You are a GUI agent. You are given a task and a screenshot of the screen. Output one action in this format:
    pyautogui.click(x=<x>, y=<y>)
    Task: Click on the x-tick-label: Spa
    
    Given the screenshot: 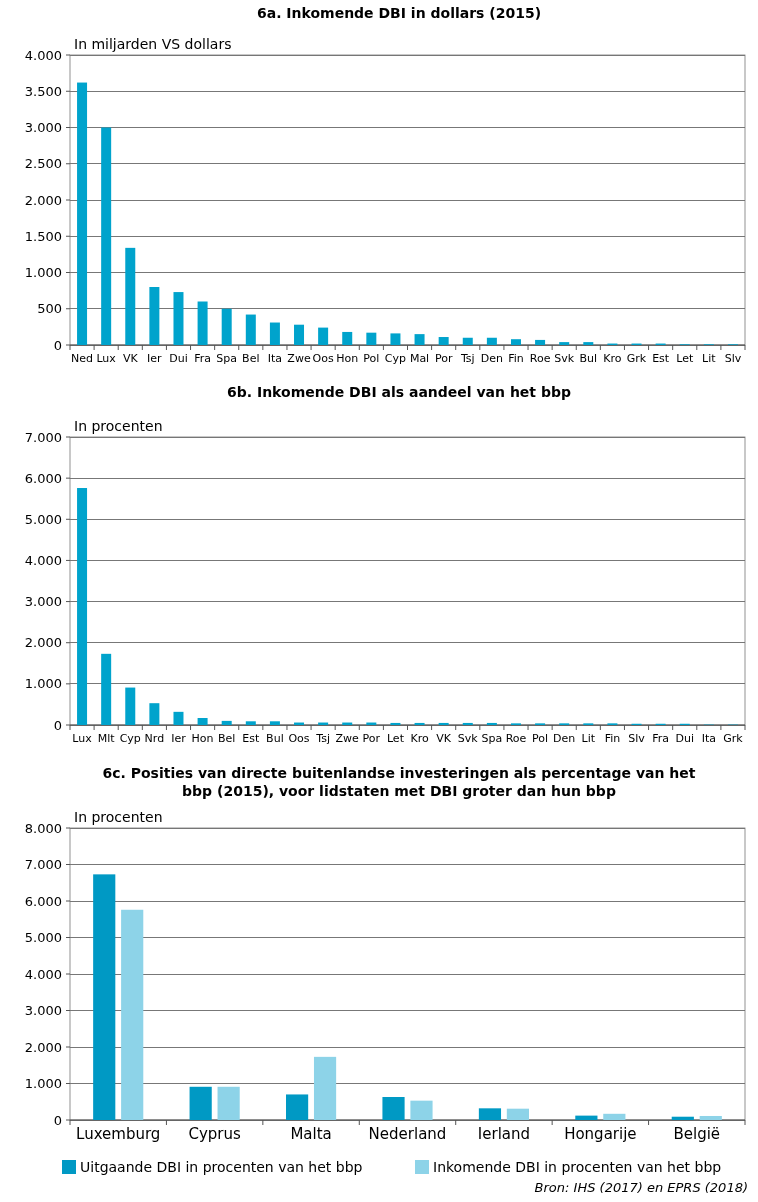 What is the action you would take?
    pyautogui.click(x=227, y=358)
    